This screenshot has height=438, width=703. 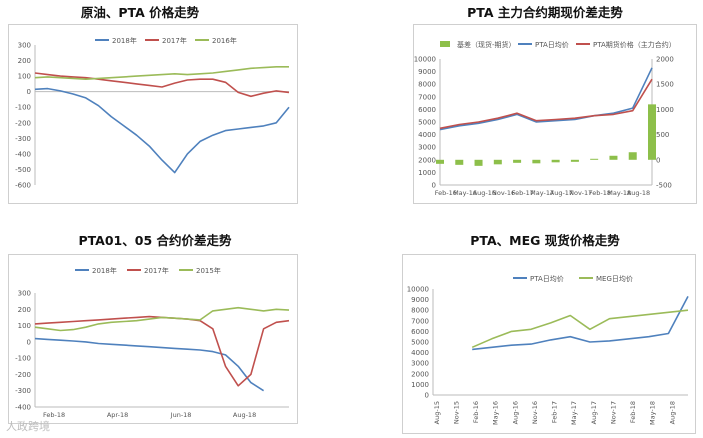 What do you see at coordinates (427, 110) in the screenshot?
I see `c2-ytick-4: 6000` at bounding box center [427, 110].